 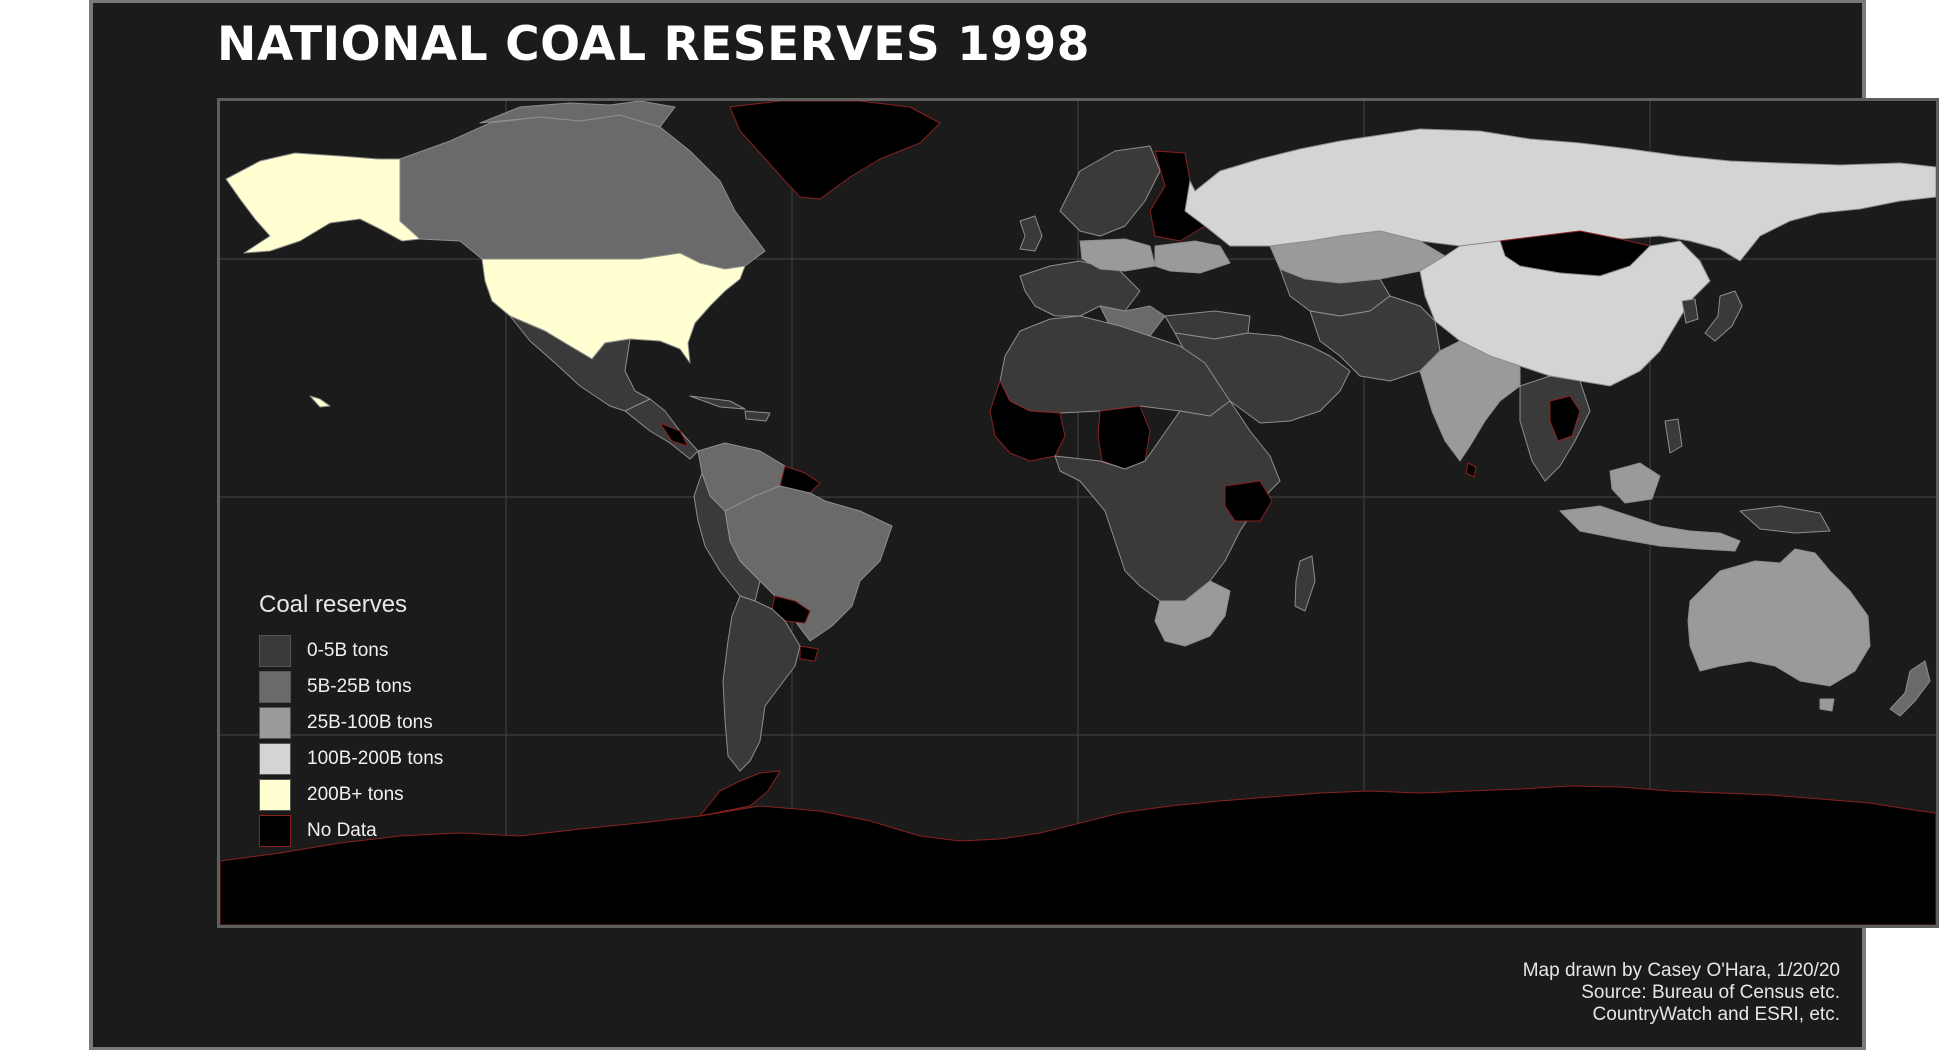 I want to click on country-ukraine, so click(x=1192, y=257).